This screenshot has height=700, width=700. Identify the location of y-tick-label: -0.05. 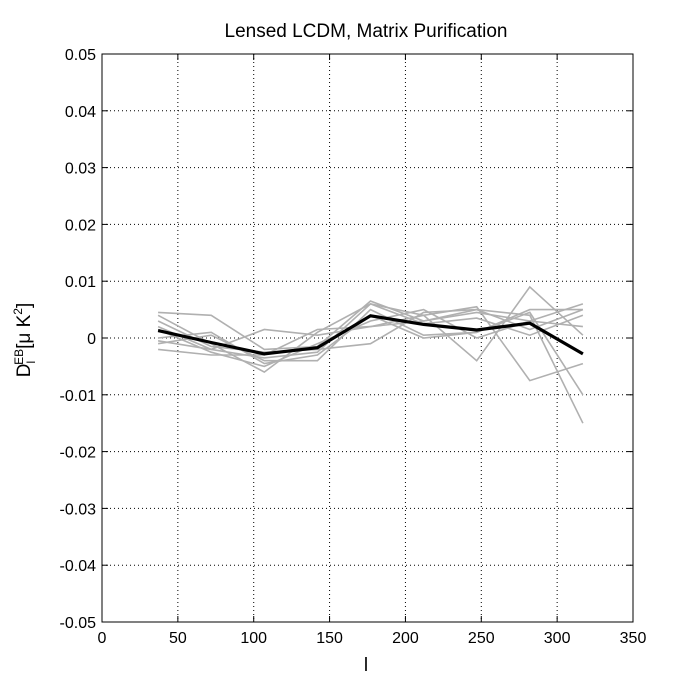
(78, 623).